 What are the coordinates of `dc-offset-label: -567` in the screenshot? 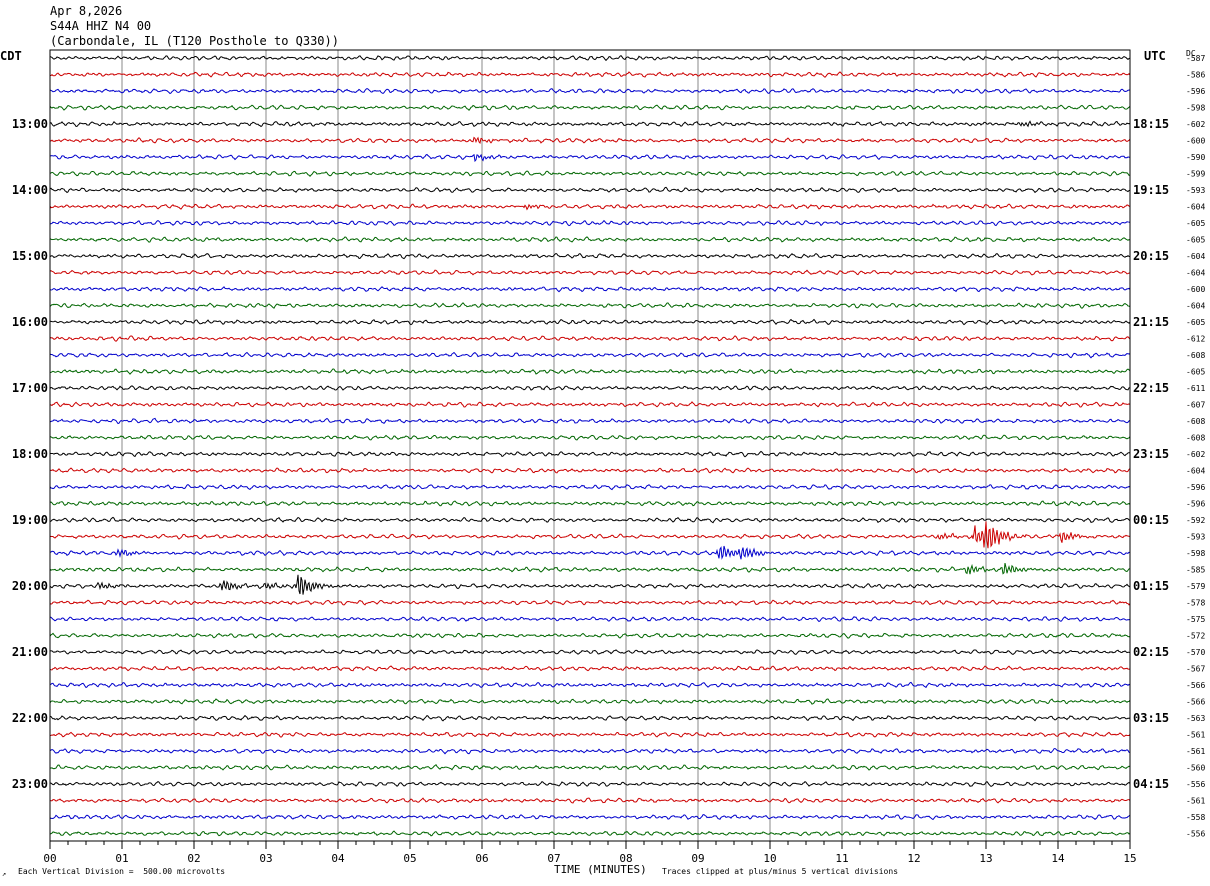 It's located at (1195, 669).